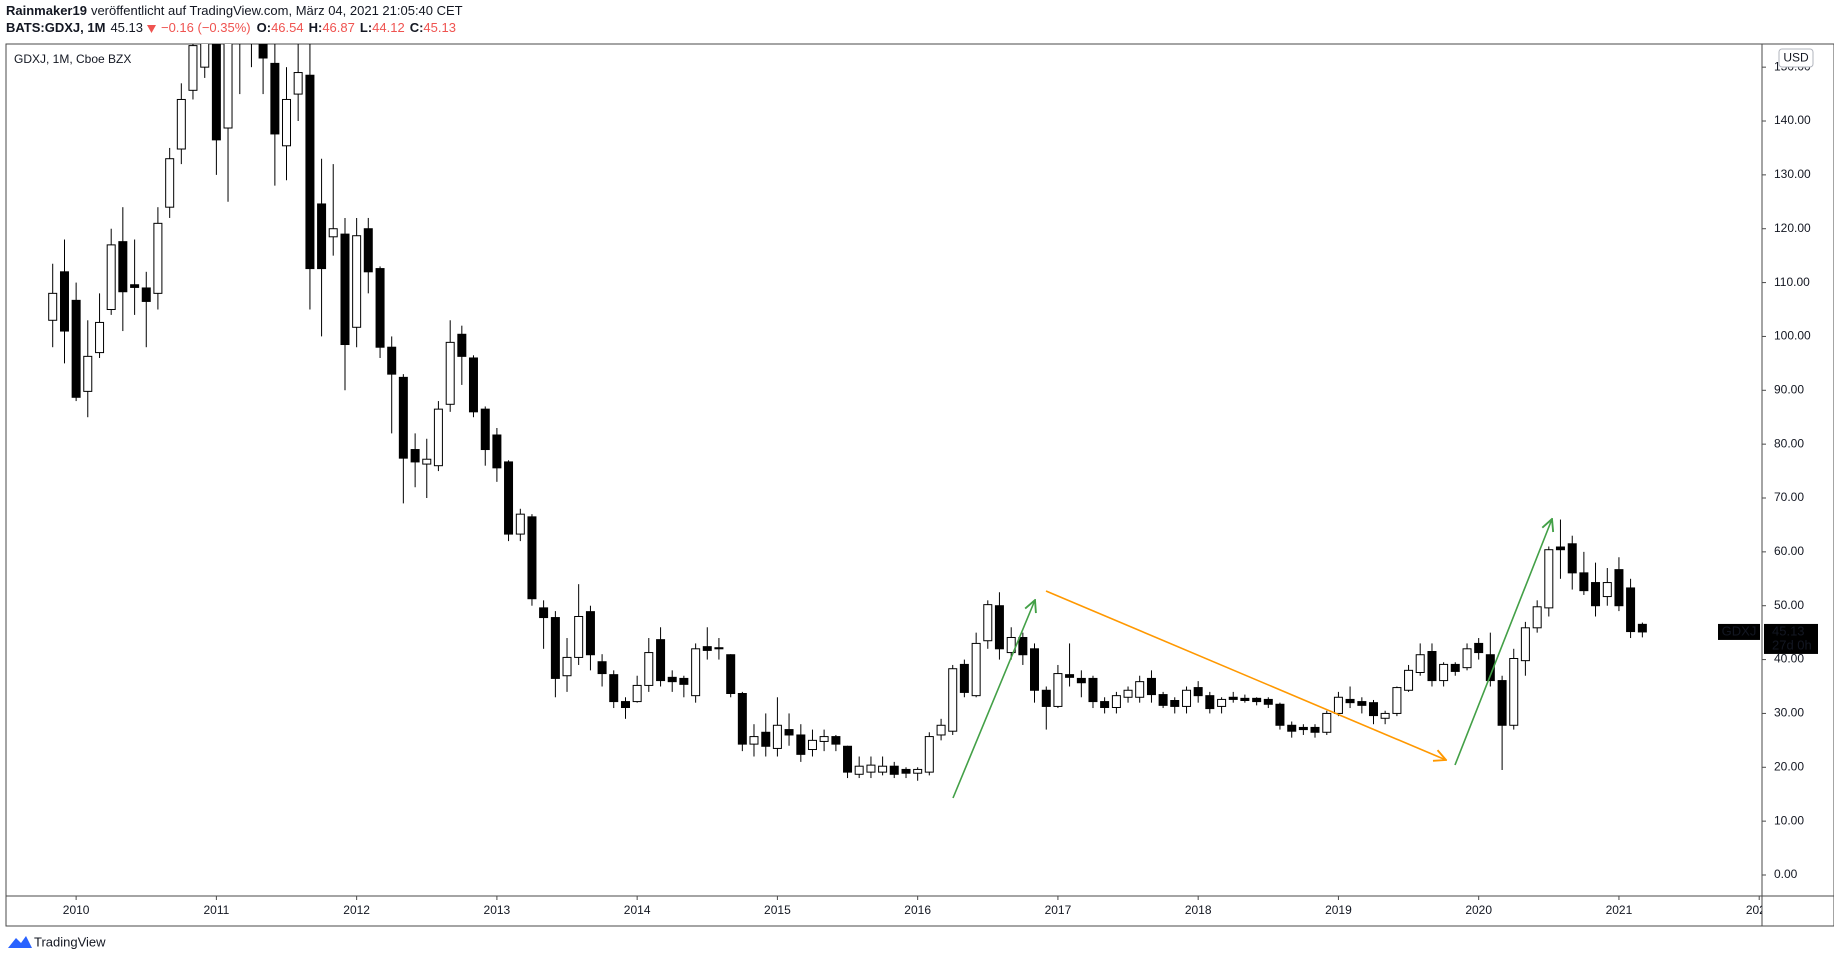 This screenshot has width=1834, height=961. What do you see at coordinates (1789, 713) in the screenshot?
I see `y-tick-label: 30.00` at bounding box center [1789, 713].